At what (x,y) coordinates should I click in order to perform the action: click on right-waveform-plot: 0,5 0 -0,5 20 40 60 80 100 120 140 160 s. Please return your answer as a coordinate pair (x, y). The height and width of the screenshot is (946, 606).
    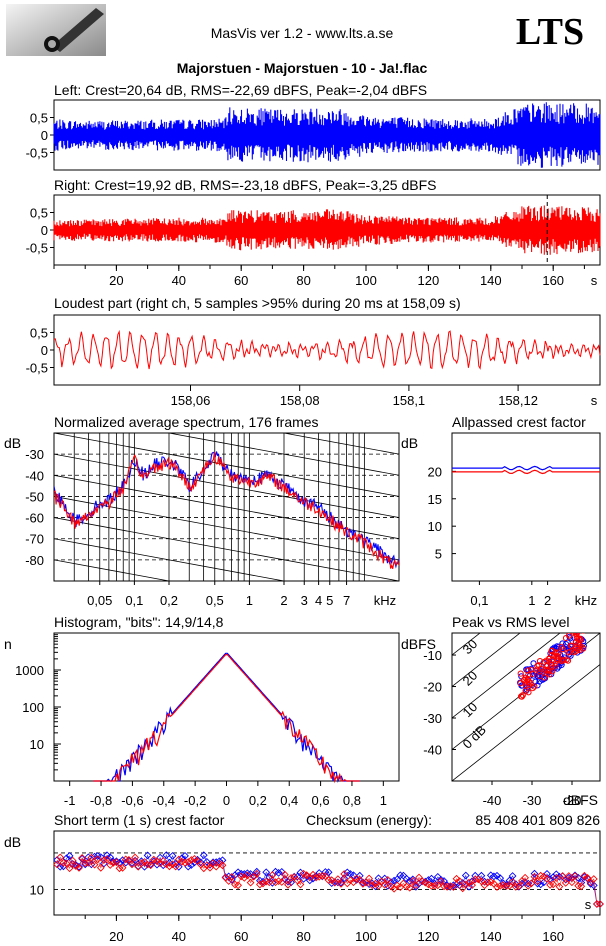
    Looking at the image, I should click on (313, 241).